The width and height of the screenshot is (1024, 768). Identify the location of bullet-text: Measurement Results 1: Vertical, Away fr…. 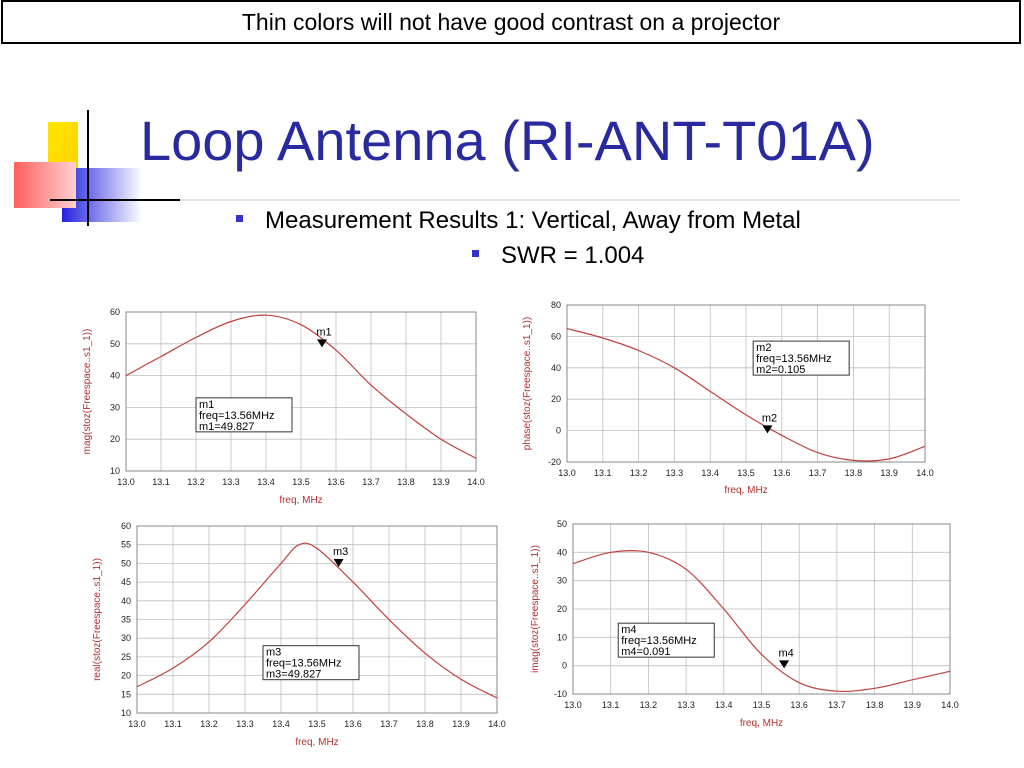
(533, 220).